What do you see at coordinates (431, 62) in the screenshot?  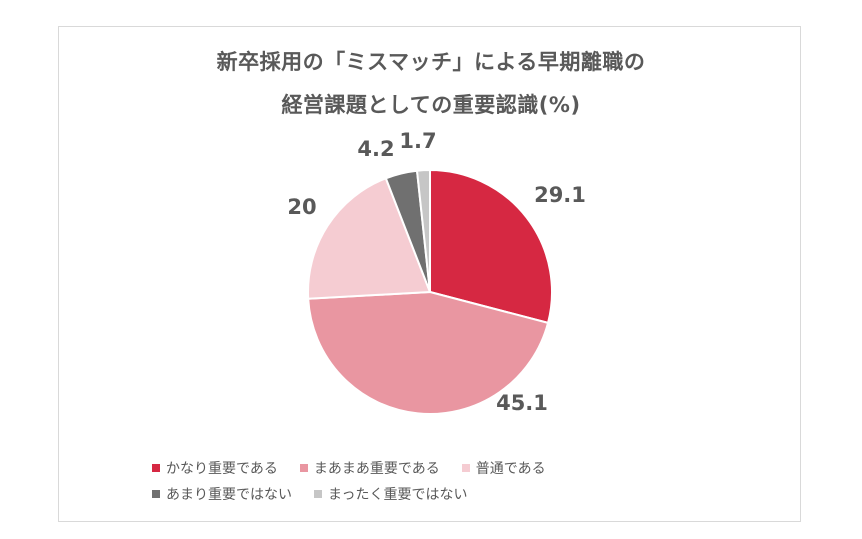 I see `chart-title-line1: 新卒採用の「ミスマッチ」による早期離職の` at bounding box center [431, 62].